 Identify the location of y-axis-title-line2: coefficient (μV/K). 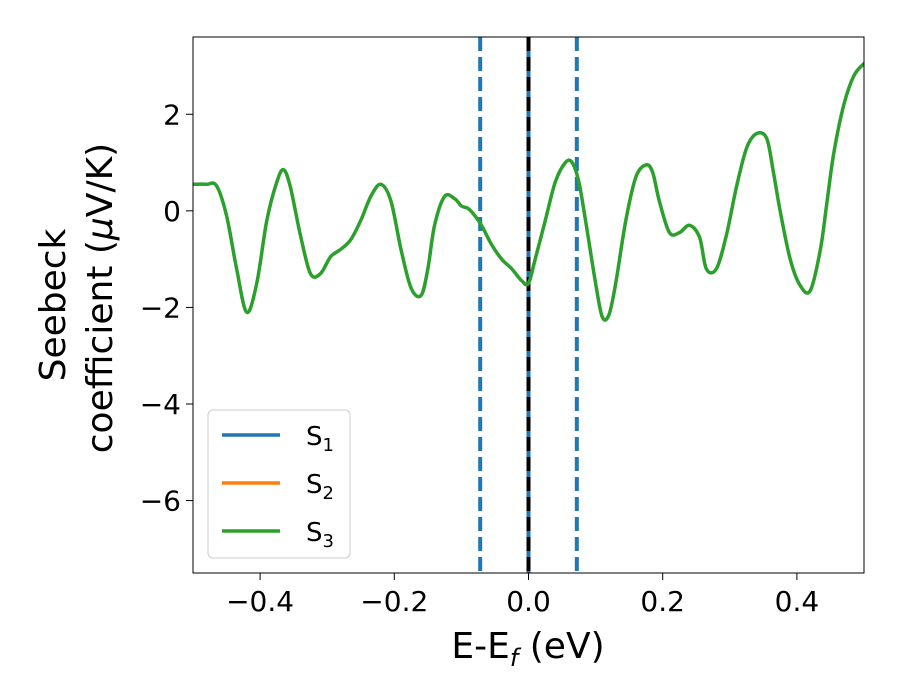
(100, 298).